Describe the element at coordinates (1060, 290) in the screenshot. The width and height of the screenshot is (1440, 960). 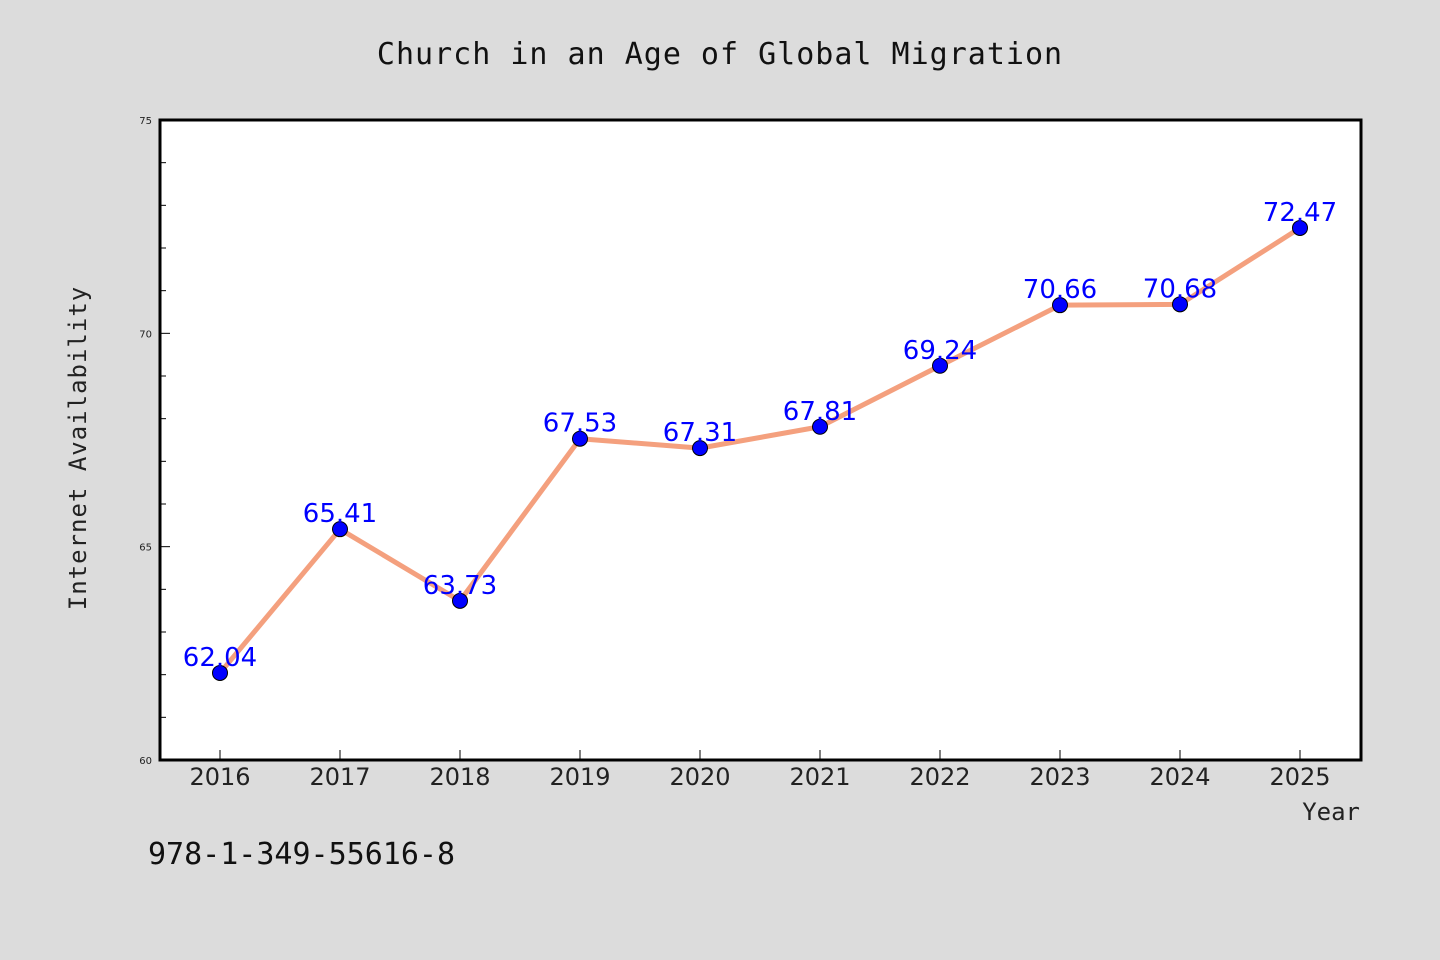
I see `data-label: 70.66` at that location.